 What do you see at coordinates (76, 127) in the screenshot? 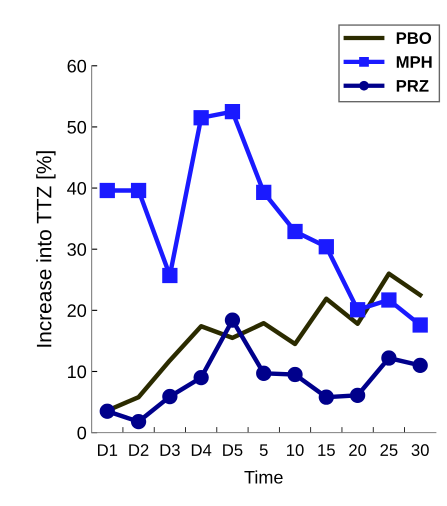
I see `y-tick-label: 50` at bounding box center [76, 127].